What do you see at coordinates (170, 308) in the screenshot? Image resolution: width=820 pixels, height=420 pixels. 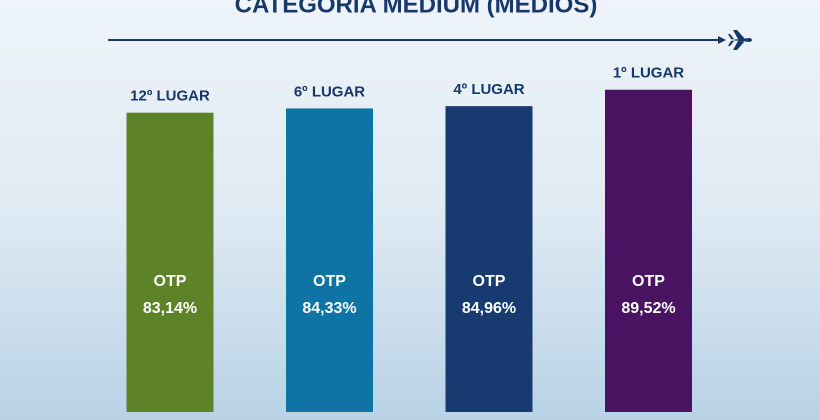 I see `value-label: 83,14%` at bounding box center [170, 308].